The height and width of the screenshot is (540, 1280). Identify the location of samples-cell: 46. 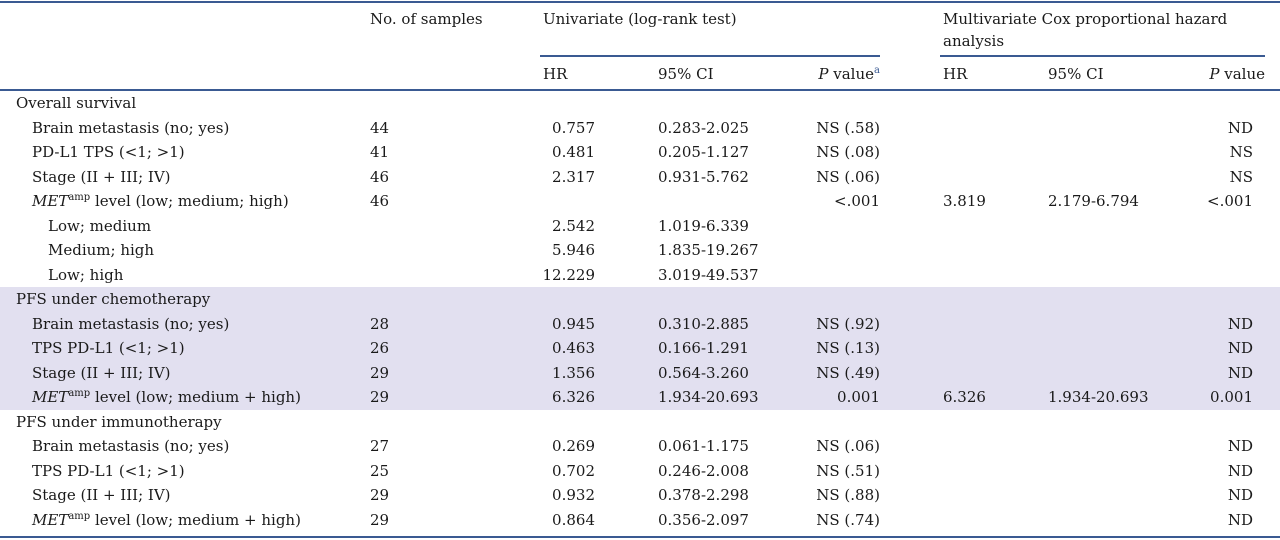
(380, 176).